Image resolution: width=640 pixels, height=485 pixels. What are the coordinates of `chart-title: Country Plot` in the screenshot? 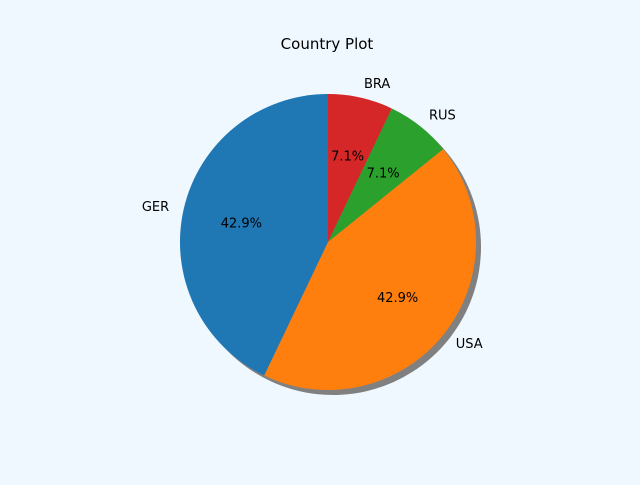 It's located at (327, 44).